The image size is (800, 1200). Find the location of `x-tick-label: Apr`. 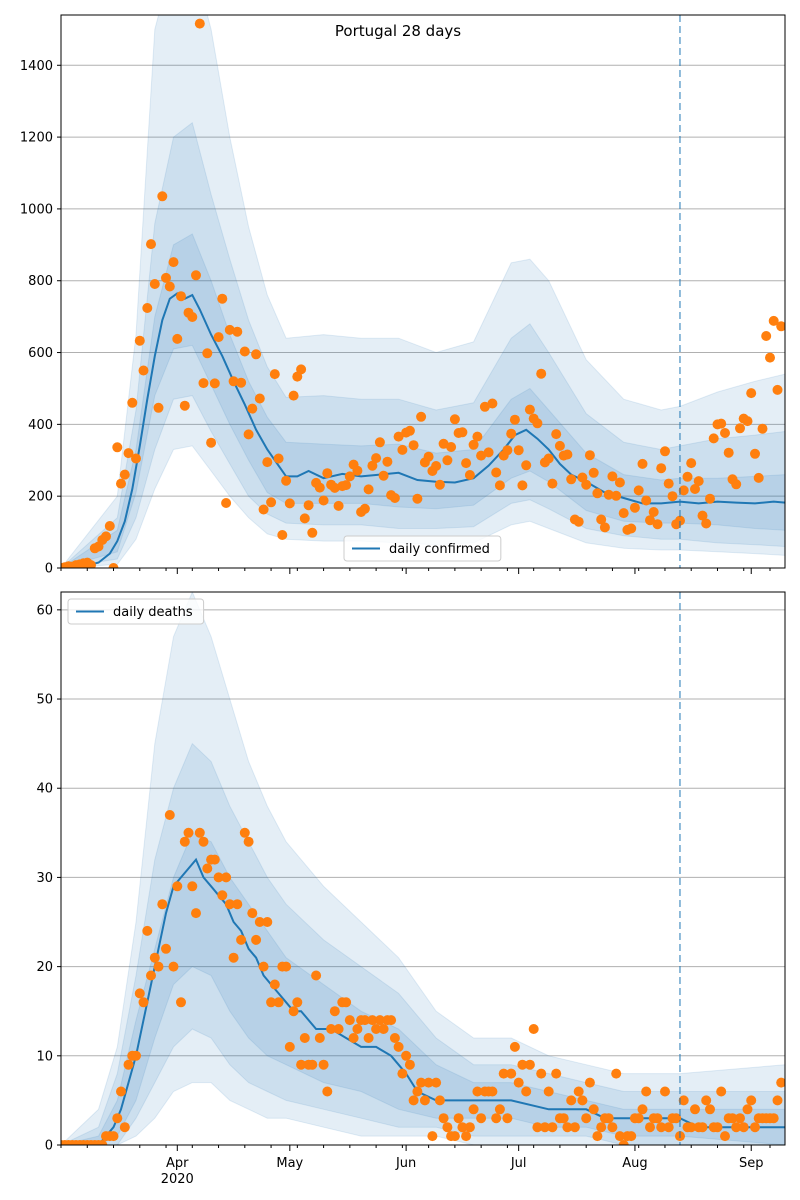

x-tick-label: Apr is located at coordinates (177, 1163).